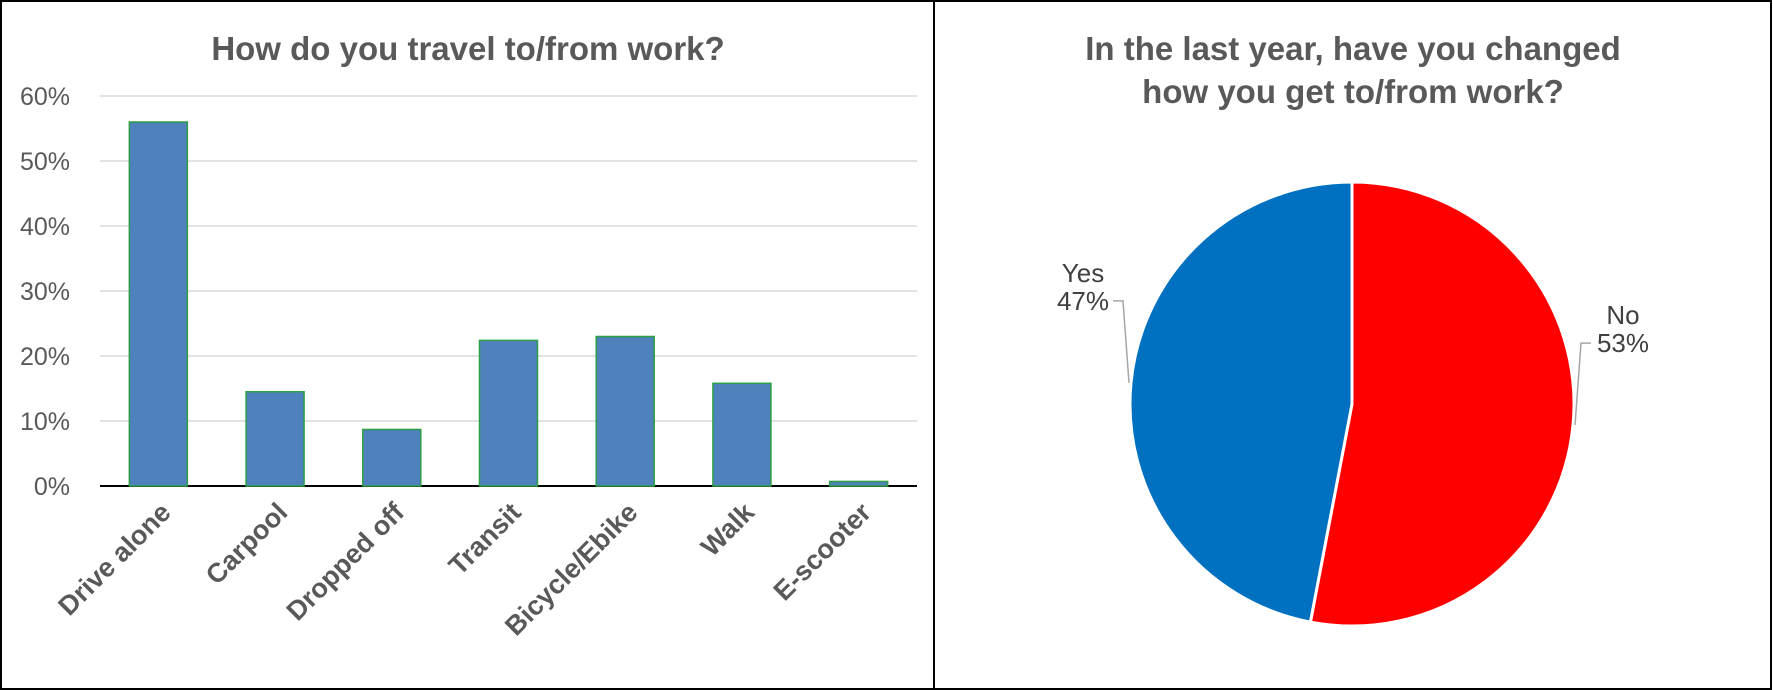 The image size is (1773, 690). I want to click on bar-category-label: Walk, so click(728, 529).